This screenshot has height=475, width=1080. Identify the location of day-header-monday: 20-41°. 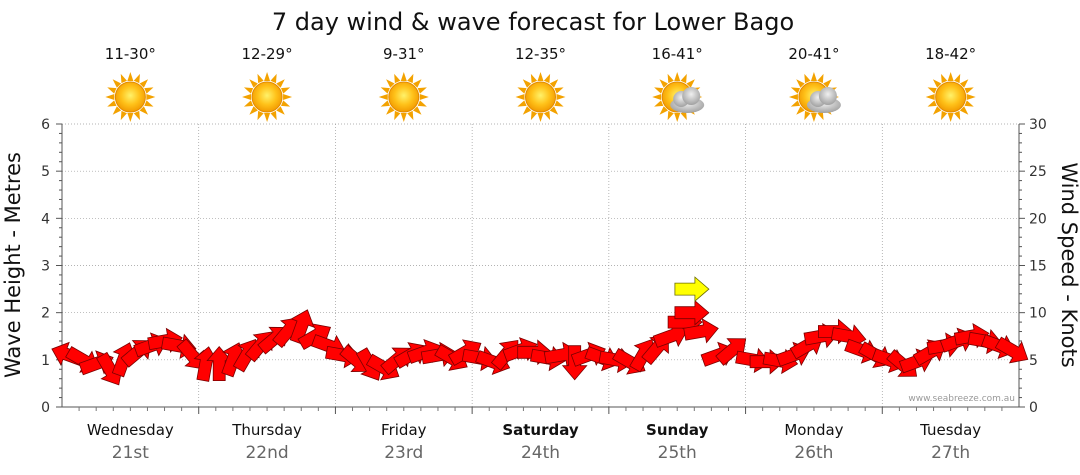
(814, 84).